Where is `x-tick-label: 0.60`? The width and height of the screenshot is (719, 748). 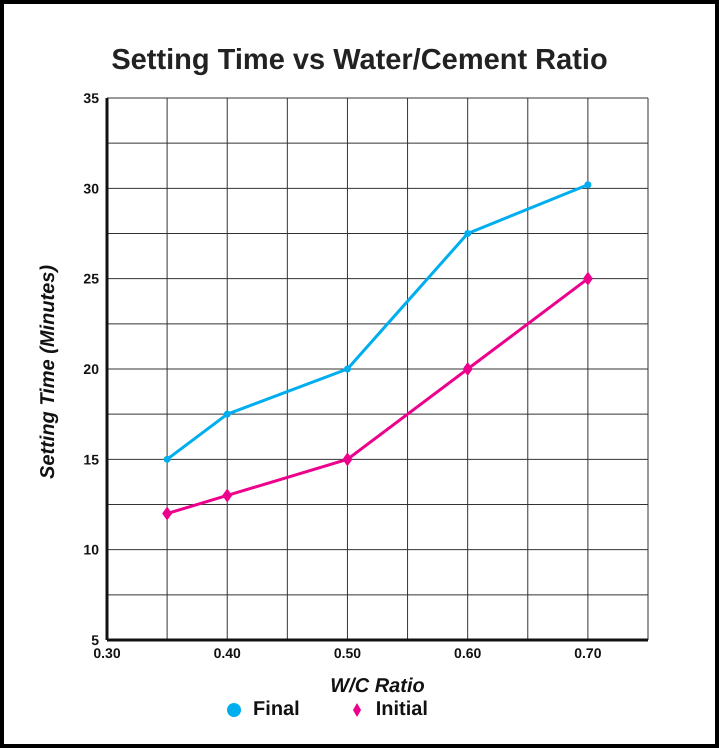 x-tick-label: 0.60 is located at coordinates (468, 652).